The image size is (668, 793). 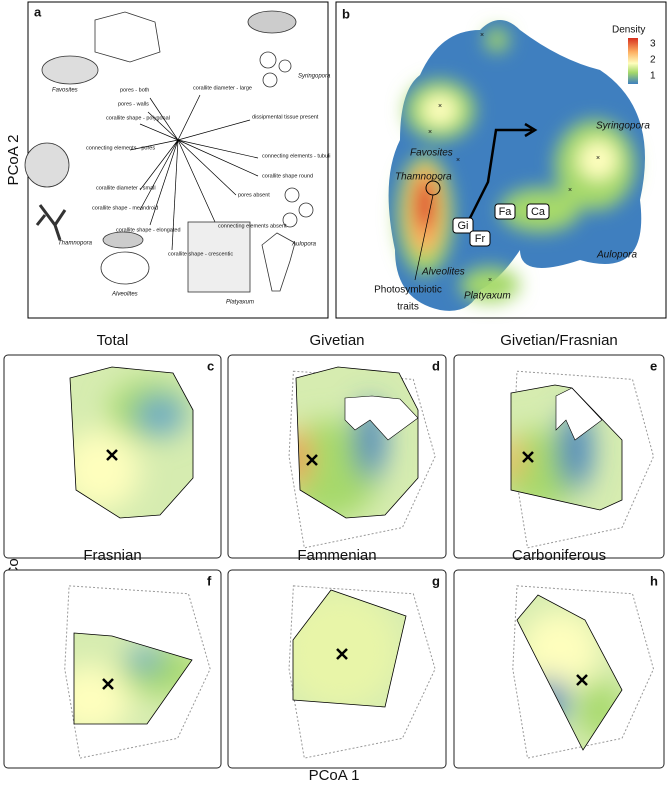 What do you see at coordinates (336, 555) in the screenshot?
I see `panel-title: Fammenian` at bounding box center [336, 555].